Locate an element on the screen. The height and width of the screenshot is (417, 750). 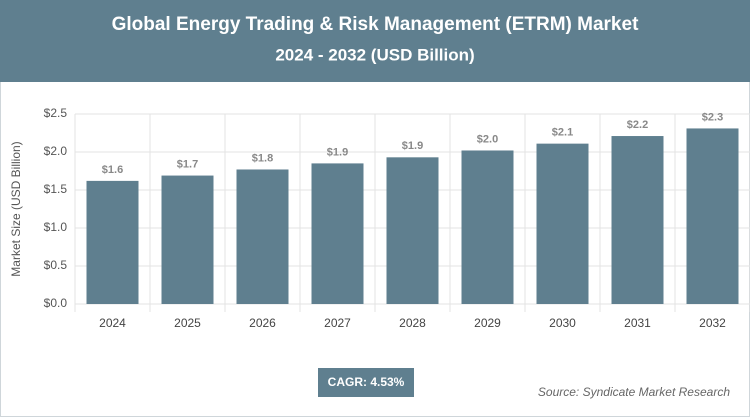
x-tick-label: 2032 is located at coordinates (712, 323).